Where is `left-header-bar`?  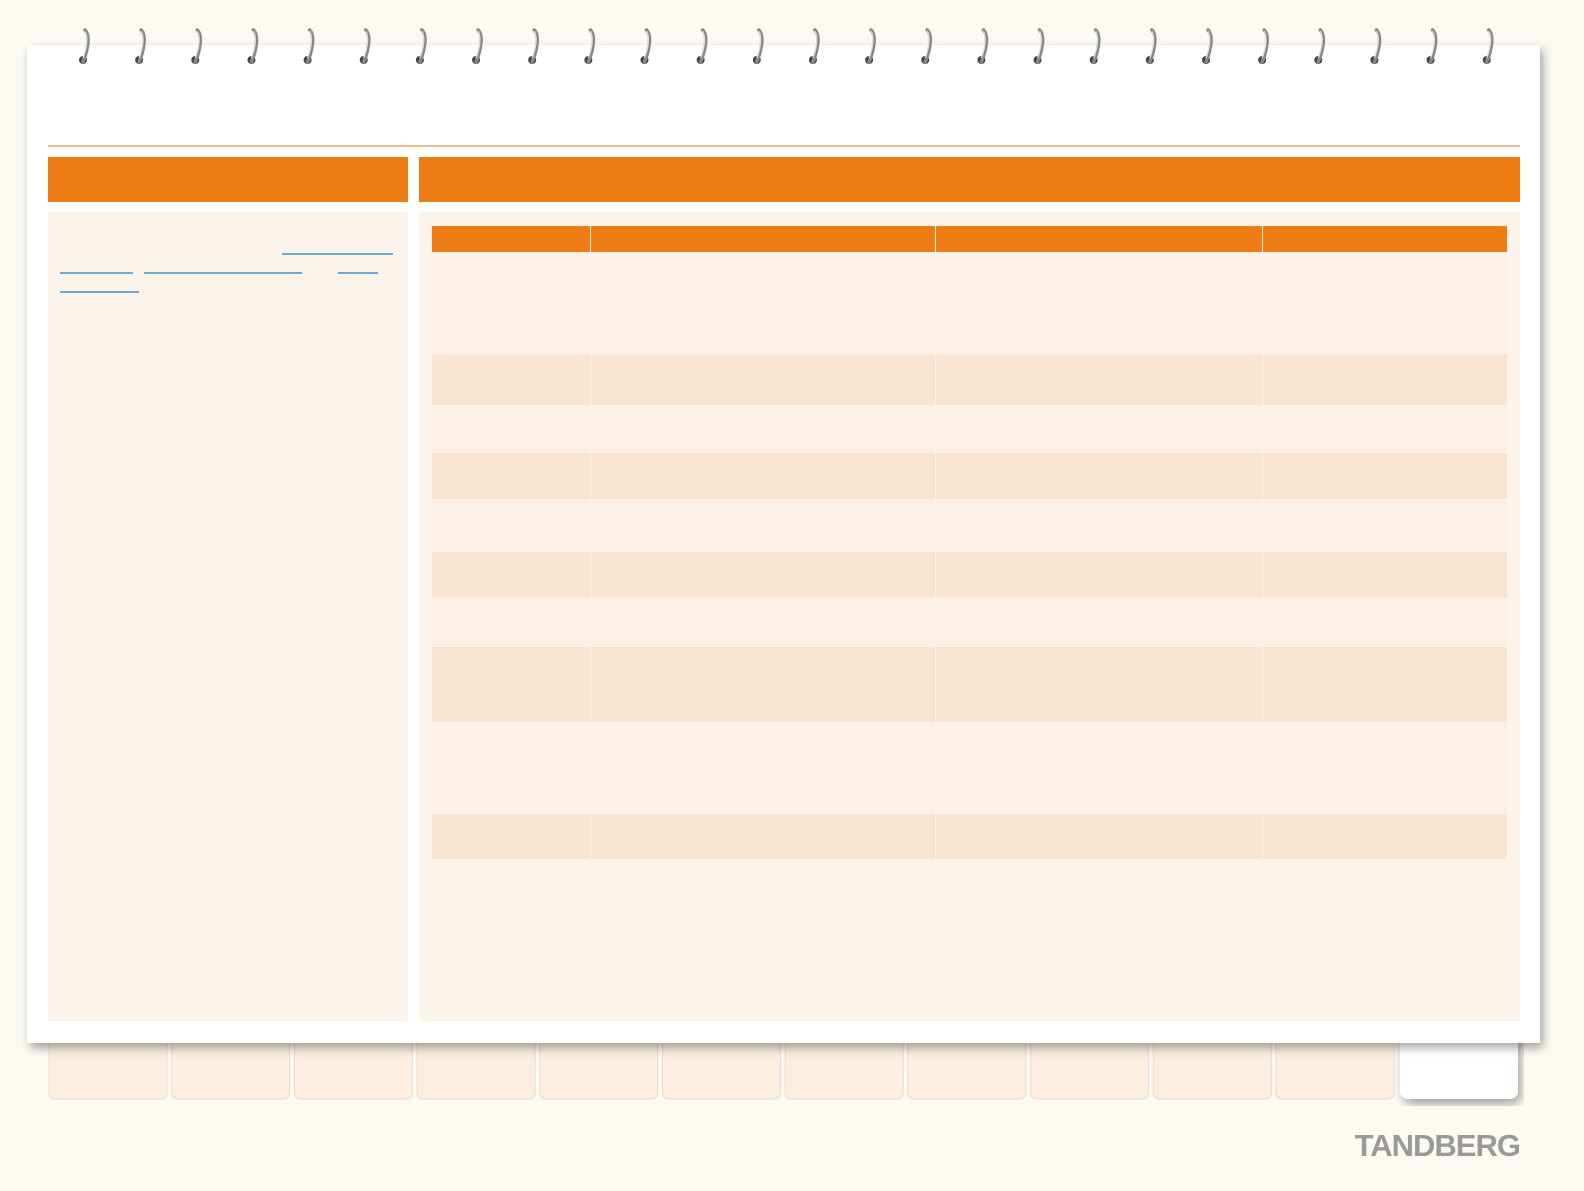 left-header-bar is located at coordinates (228, 179).